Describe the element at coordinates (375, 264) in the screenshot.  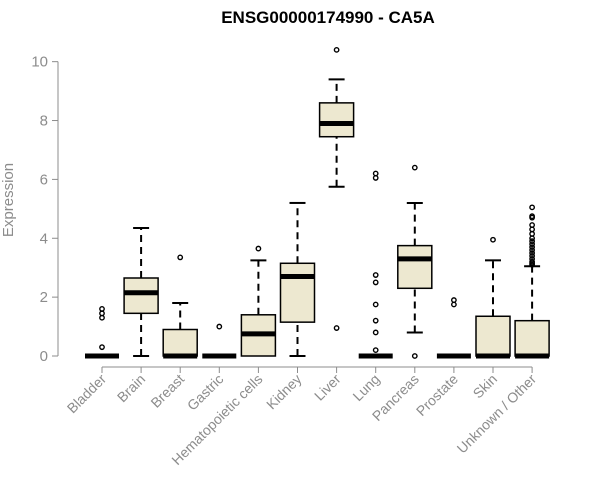
I see `box-lung` at that location.